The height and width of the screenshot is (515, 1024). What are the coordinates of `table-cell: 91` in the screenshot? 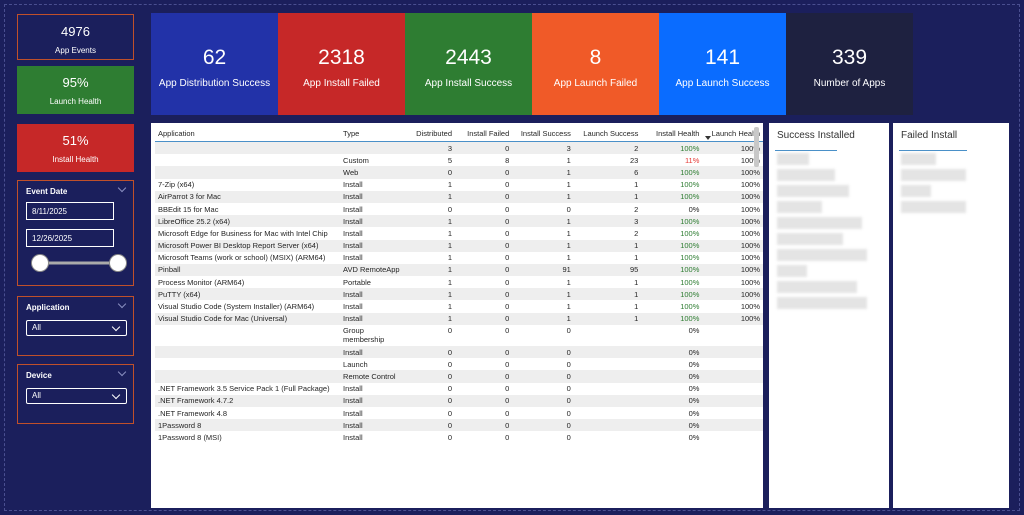 It's located at (543, 270).